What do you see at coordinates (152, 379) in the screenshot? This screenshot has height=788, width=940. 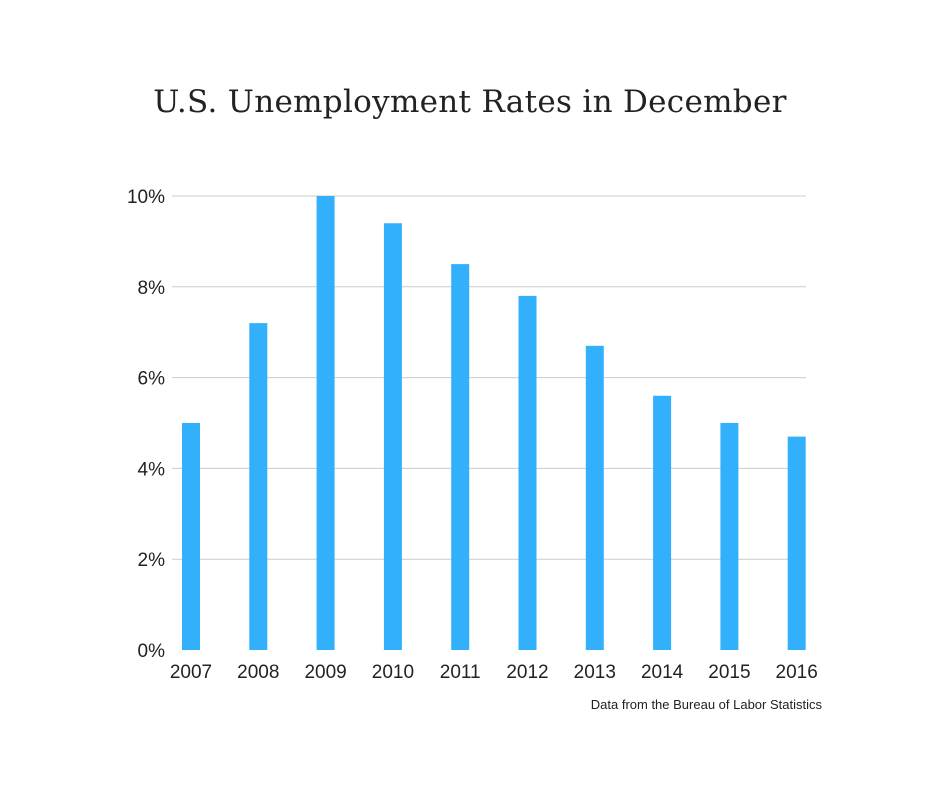 I see `y-tick-label: 6%` at bounding box center [152, 379].